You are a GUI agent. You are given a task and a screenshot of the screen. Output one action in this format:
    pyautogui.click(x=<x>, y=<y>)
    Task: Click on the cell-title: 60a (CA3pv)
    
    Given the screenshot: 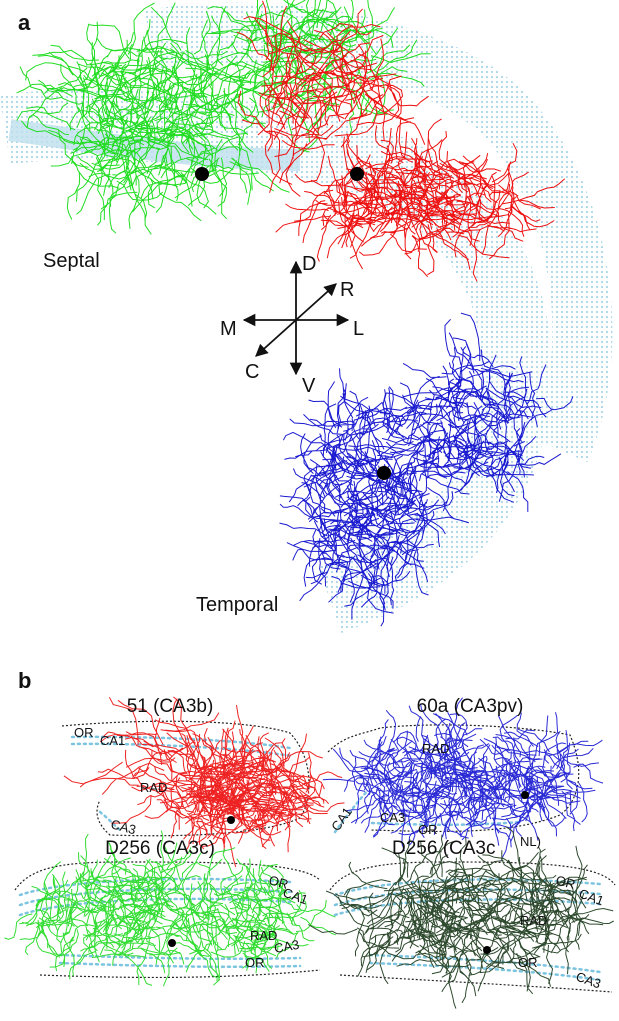 What is the action you would take?
    pyautogui.click(x=470, y=706)
    